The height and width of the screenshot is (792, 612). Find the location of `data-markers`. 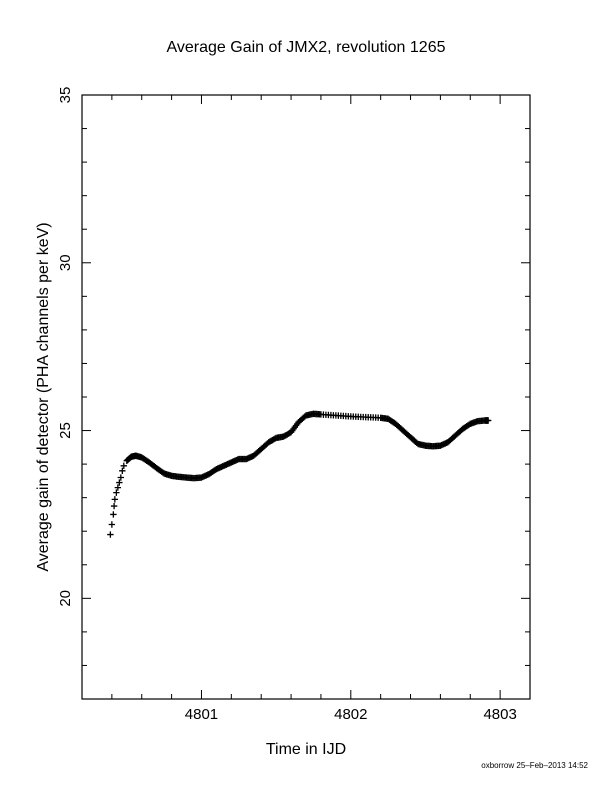

data-markers is located at coordinates (299, 474).